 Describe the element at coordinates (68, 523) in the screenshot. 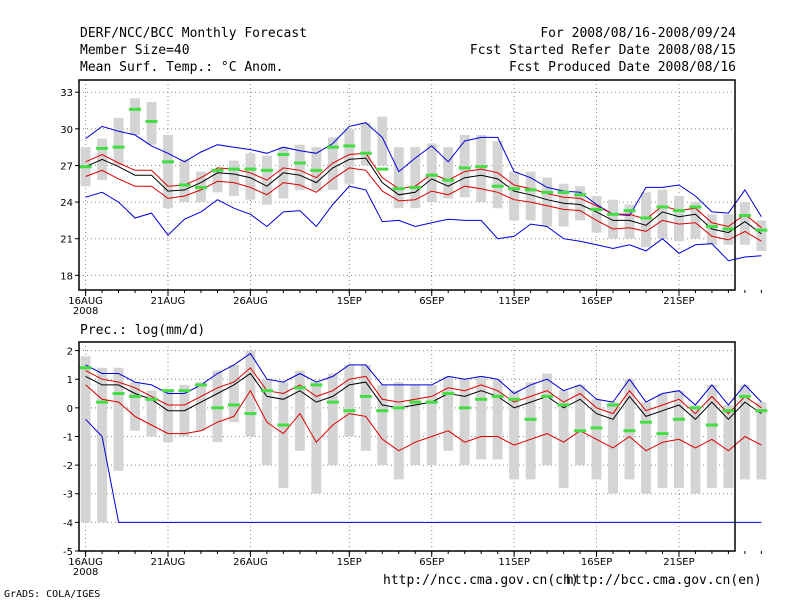

I see `y-tick-label: -4` at that location.